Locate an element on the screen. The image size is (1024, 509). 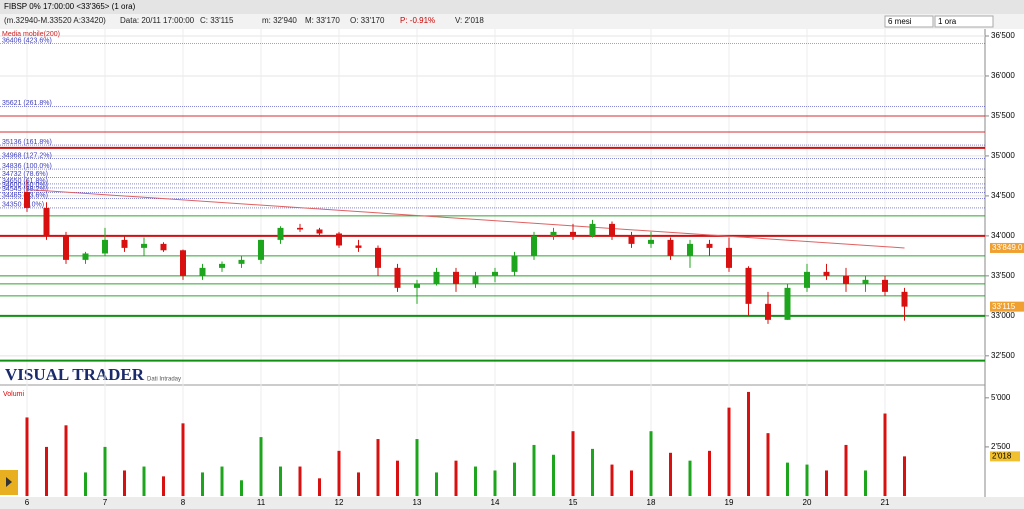
fib-label: 34350 (0.0%) is located at coordinates (23, 205).